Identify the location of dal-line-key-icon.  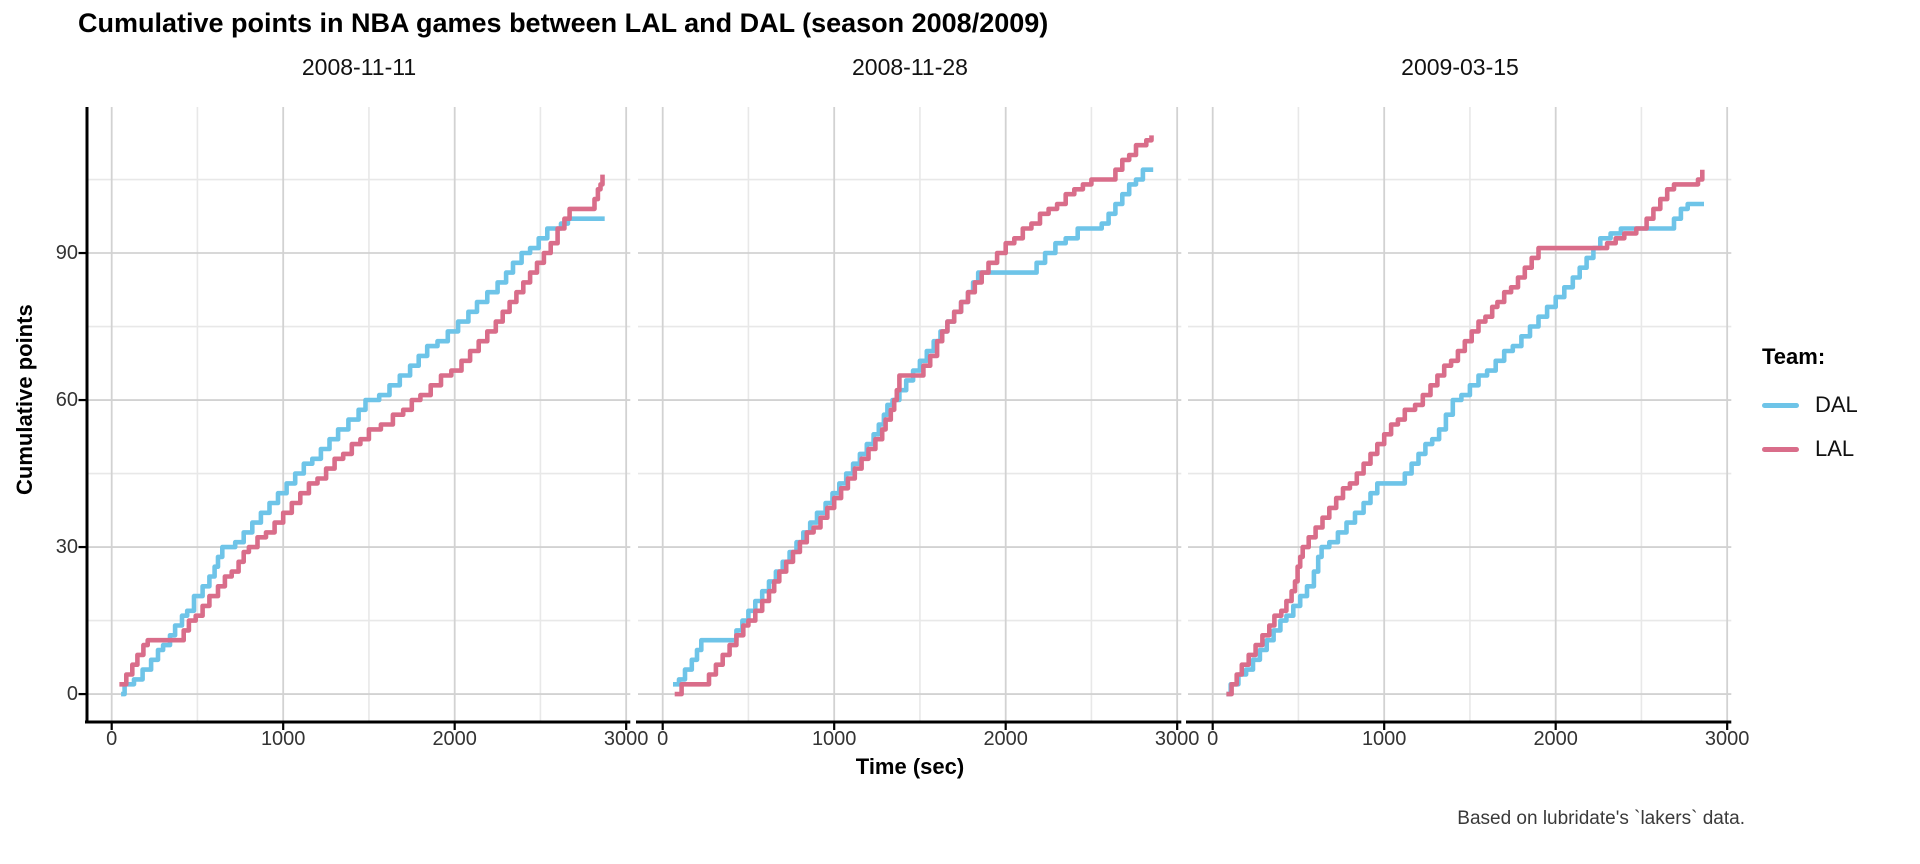
(1780, 405).